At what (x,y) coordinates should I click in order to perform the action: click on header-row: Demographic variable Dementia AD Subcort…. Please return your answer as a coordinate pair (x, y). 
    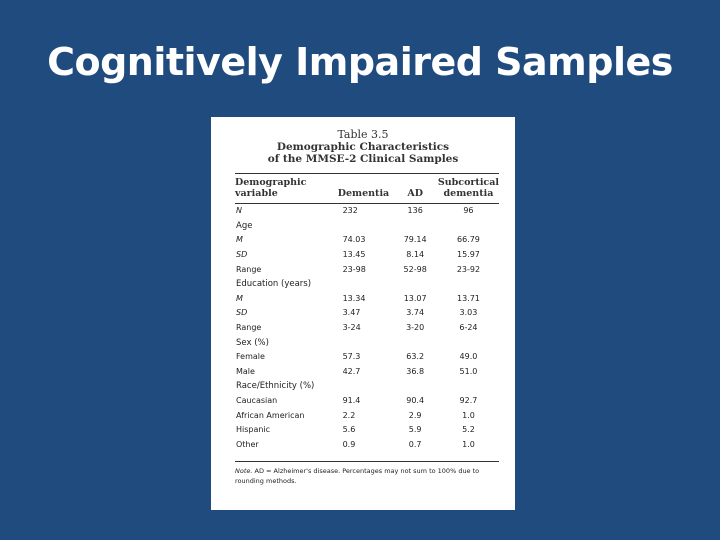
    Looking at the image, I should click on (367, 188).